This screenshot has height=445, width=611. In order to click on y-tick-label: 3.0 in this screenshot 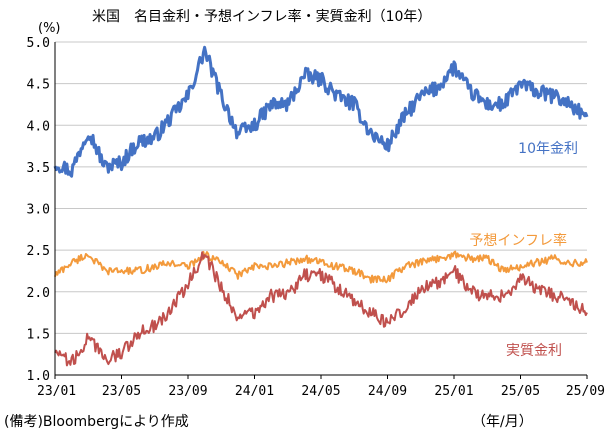, I will do `click(38, 210)`.